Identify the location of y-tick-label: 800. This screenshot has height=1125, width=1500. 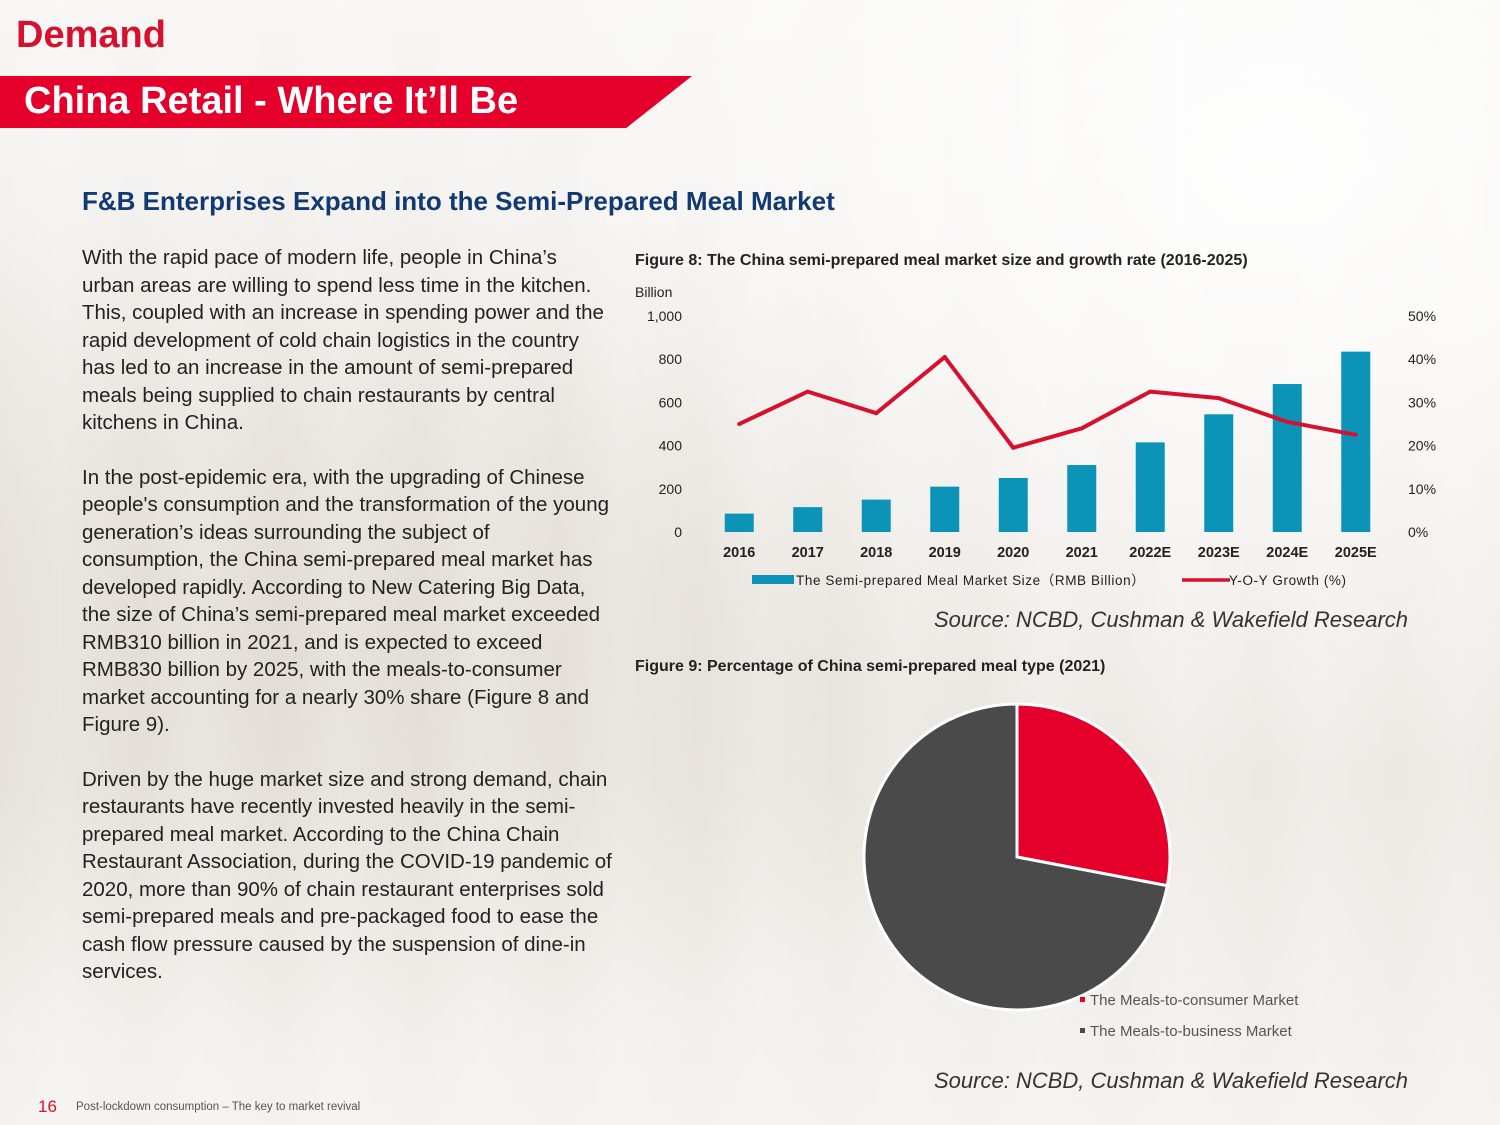
(671, 359).